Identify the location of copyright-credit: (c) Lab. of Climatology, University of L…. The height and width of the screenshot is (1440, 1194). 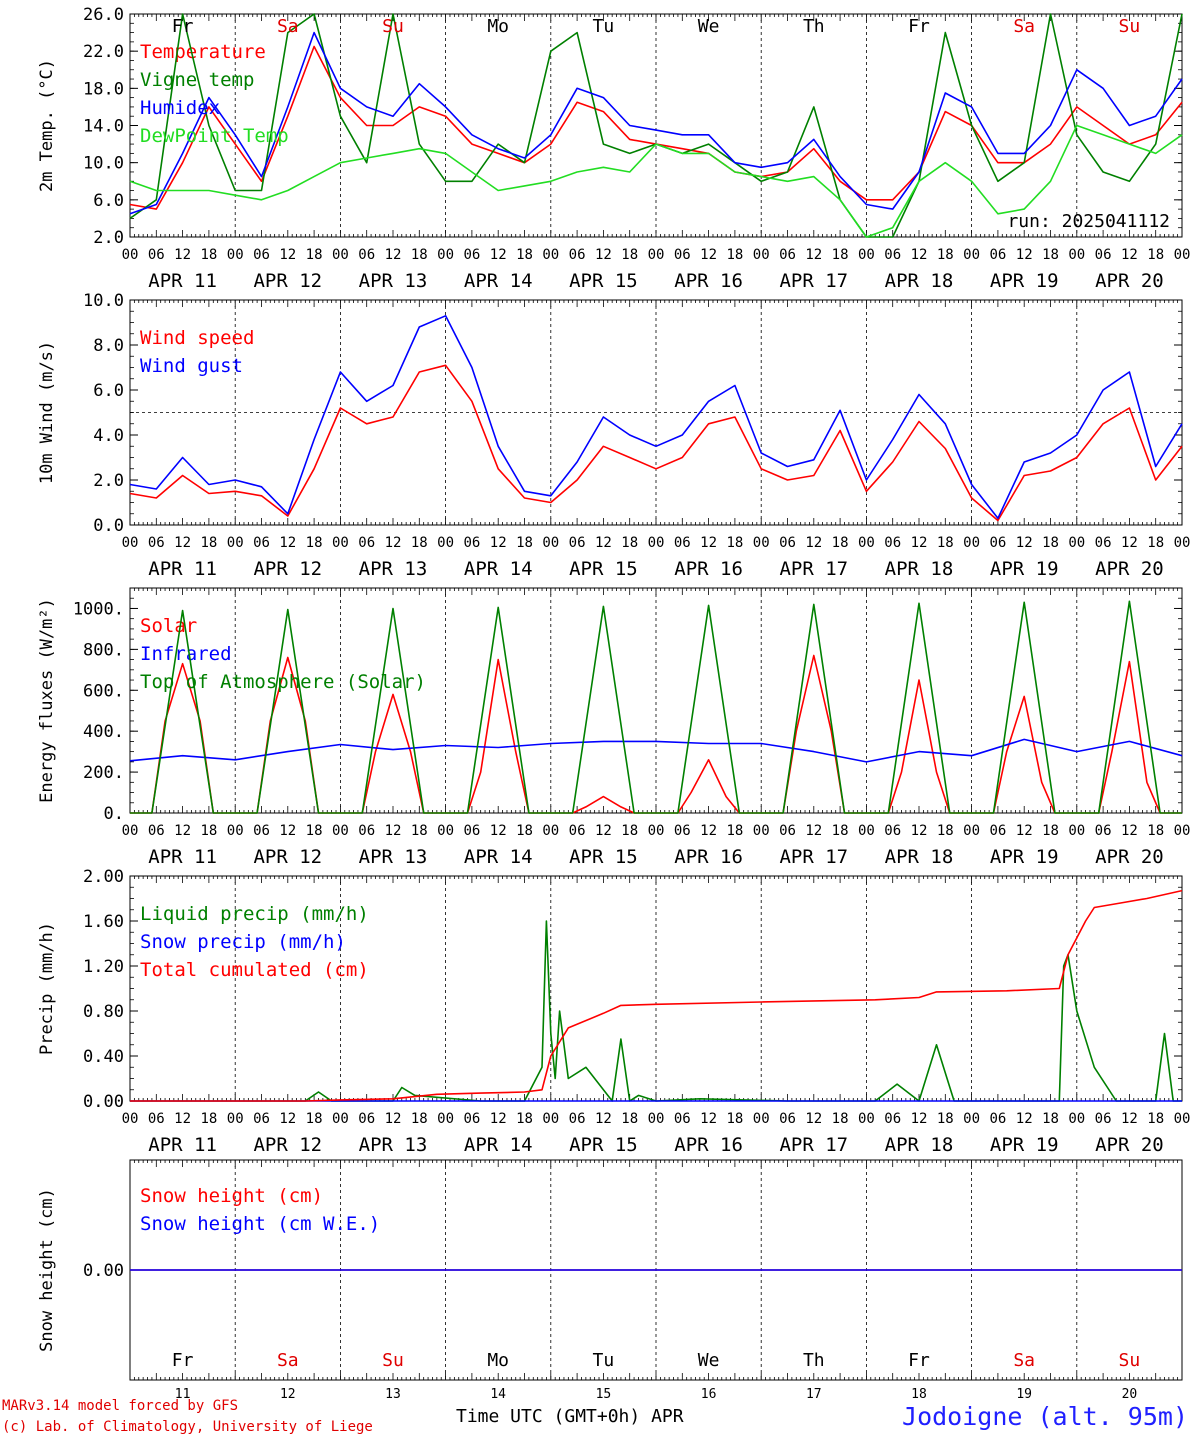
(187, 1427).